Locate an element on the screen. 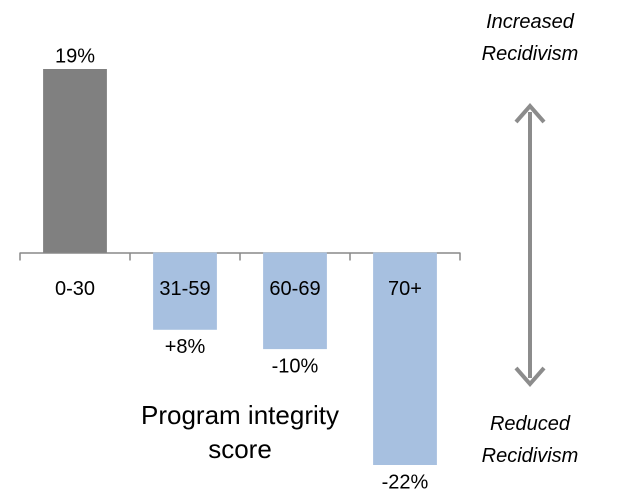 This screenshot has width=621, height=494. annotation: Reduced Recidivism is located at coordinates (530, 440).